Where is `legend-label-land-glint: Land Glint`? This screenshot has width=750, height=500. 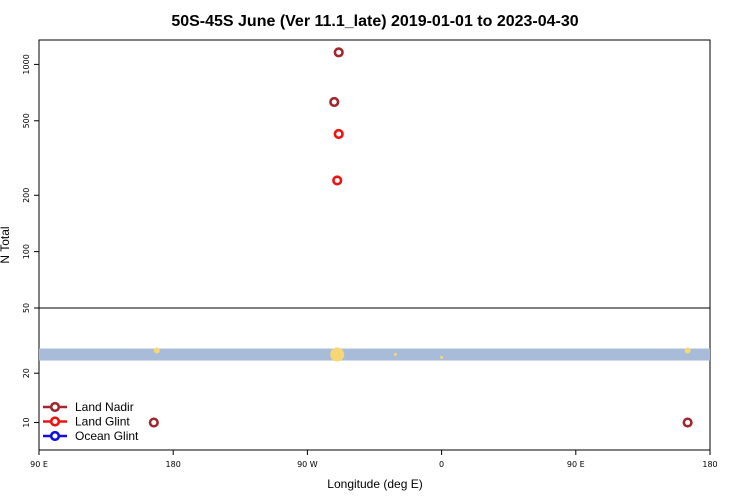
legend-label-land-glint: Land Glint is located at coordinates (102, 422).